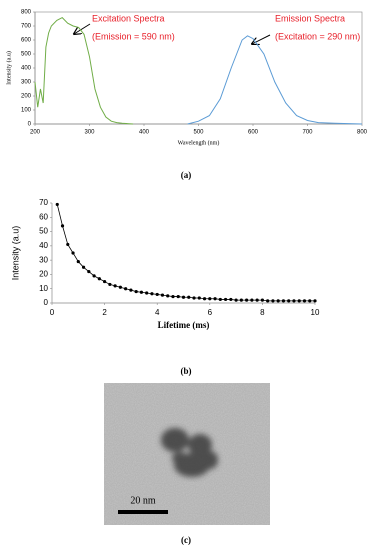 The height and width of the screenshot is (550, 373). I want to click on x-tick-label: 600, so click(253, 133).